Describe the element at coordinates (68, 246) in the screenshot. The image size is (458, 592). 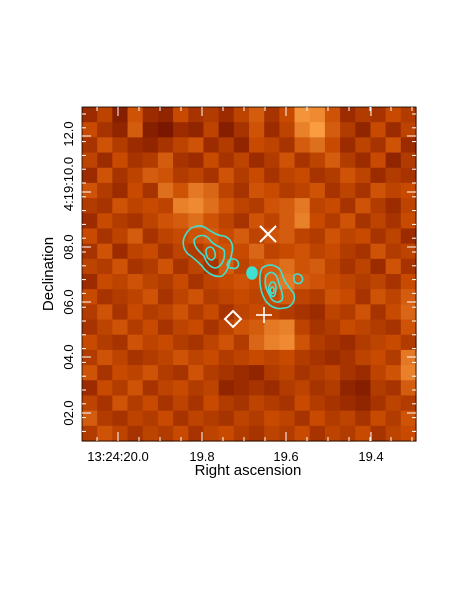
I see `y-tick-label: 08.0` at that location.